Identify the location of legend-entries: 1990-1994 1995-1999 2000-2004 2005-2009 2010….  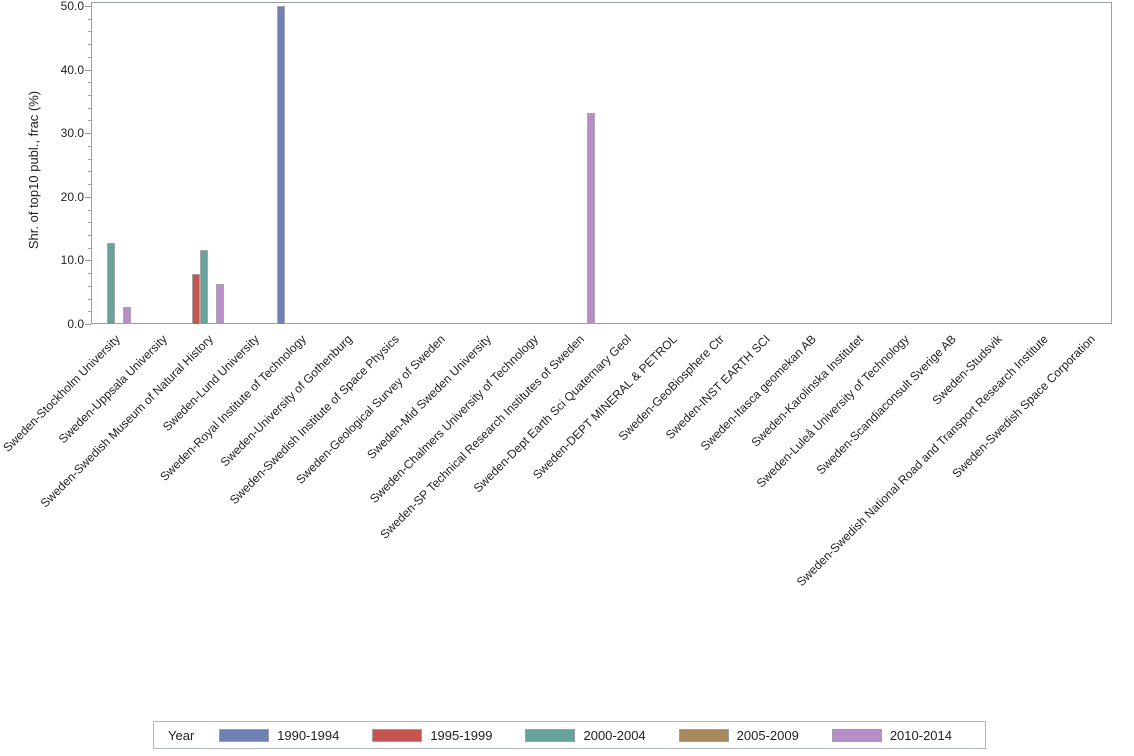
(602, 735).